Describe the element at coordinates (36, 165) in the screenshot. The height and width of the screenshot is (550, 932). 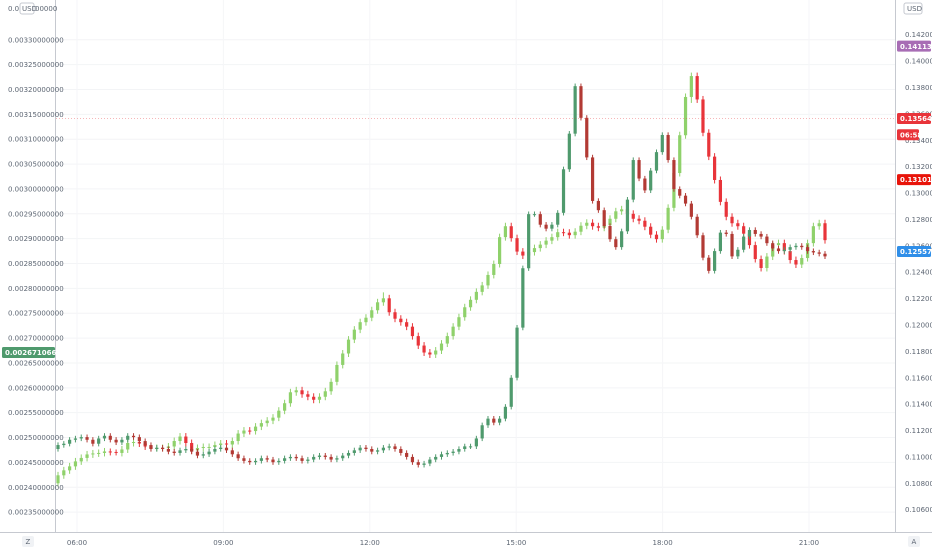
I see `left-tick-label: 0.00305000000` at that location.